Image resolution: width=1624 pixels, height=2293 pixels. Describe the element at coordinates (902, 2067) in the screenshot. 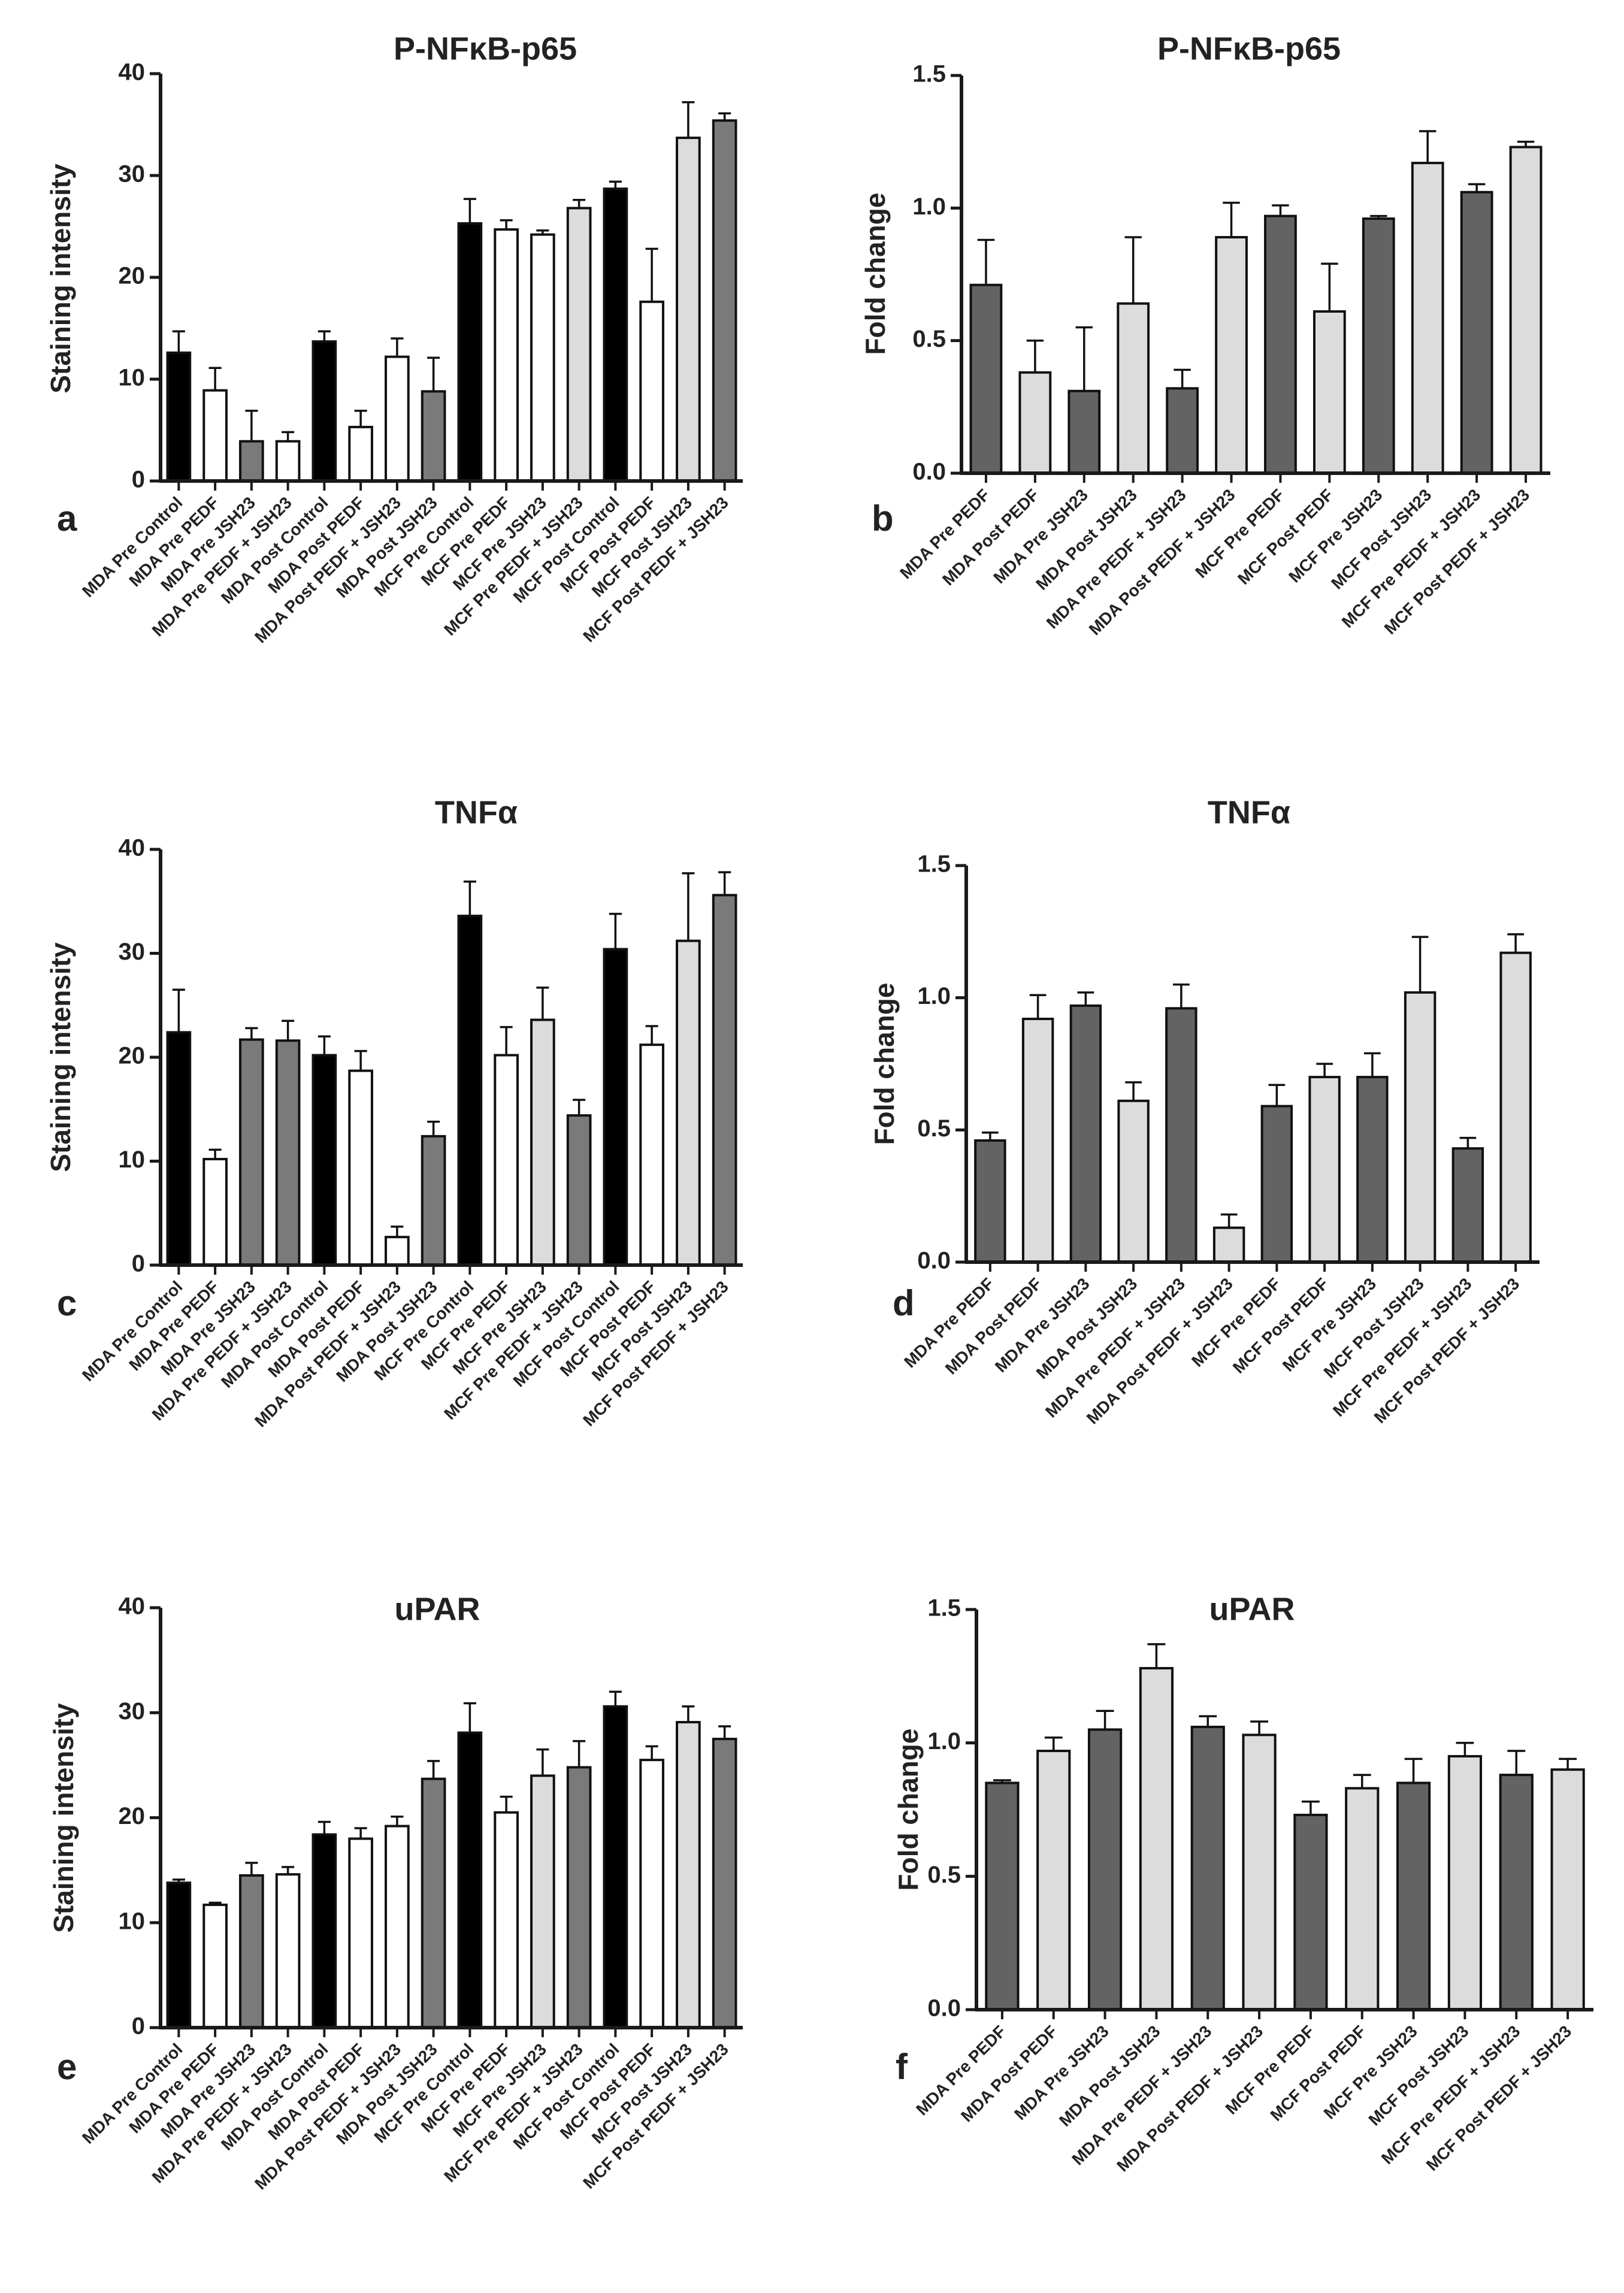

I see `panel-letter: f` at that location.